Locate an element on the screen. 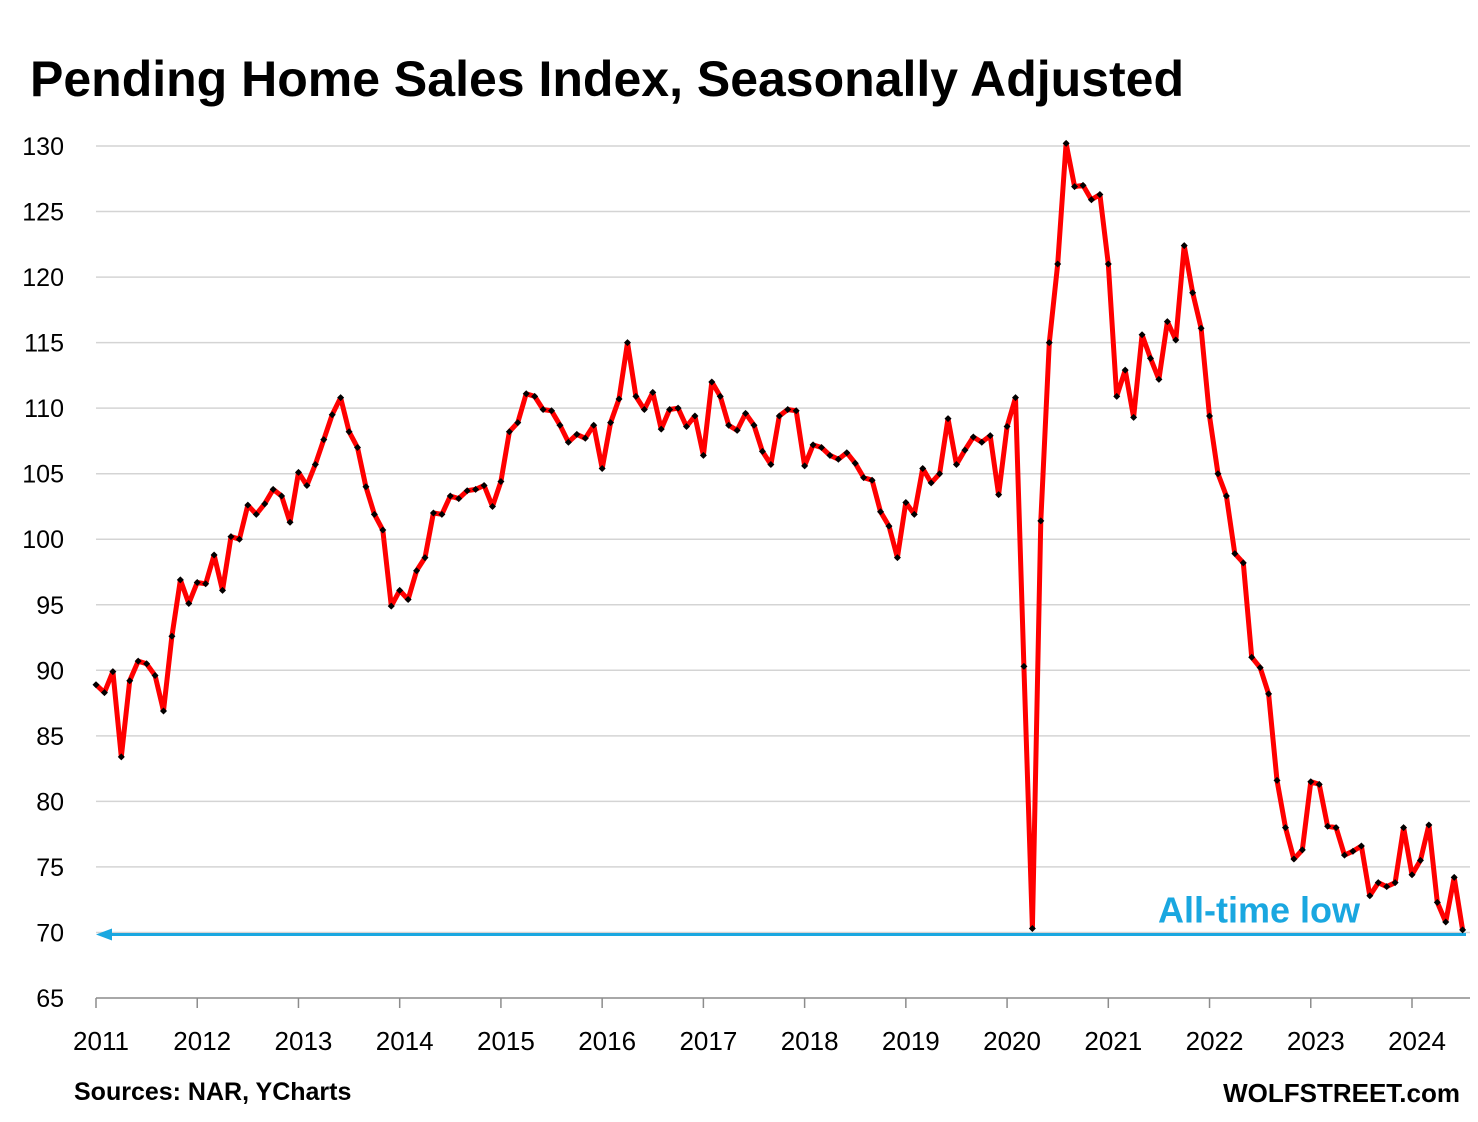 The image size is (1478, 1122). source-note: Sources: NAR, YCharts is located at coordinates (213, 1092).